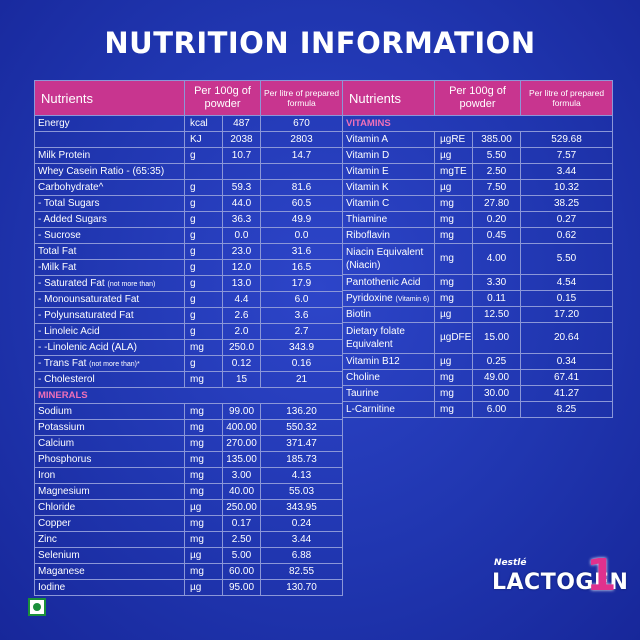 The width and height of the screenshot is (640, 640). I want to click on table-row: Potassium mg 400.00 550.32, so click(189, 427).